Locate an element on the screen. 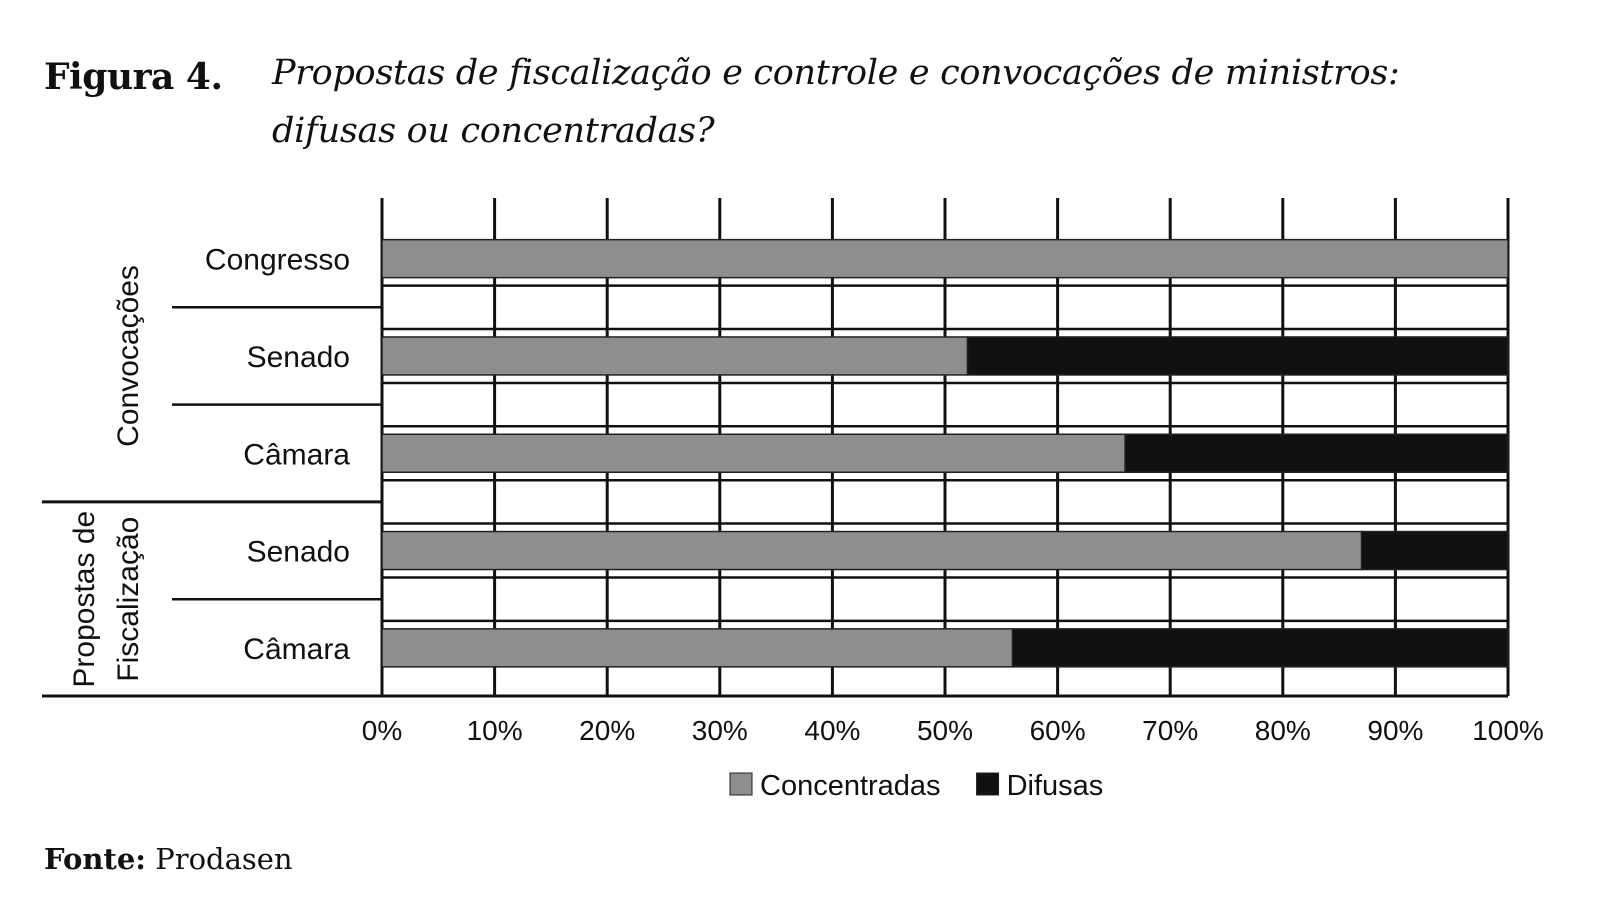 The height and width of the screenshot is (916, 1614). x-tick-label: 20% is located at coordinates (607, 730).